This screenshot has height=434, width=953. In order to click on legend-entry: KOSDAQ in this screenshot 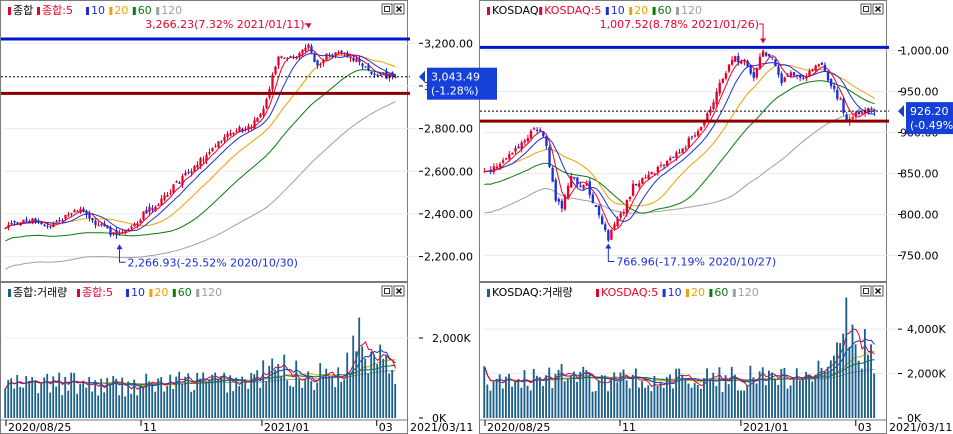, I will do `click(515, 10)`.